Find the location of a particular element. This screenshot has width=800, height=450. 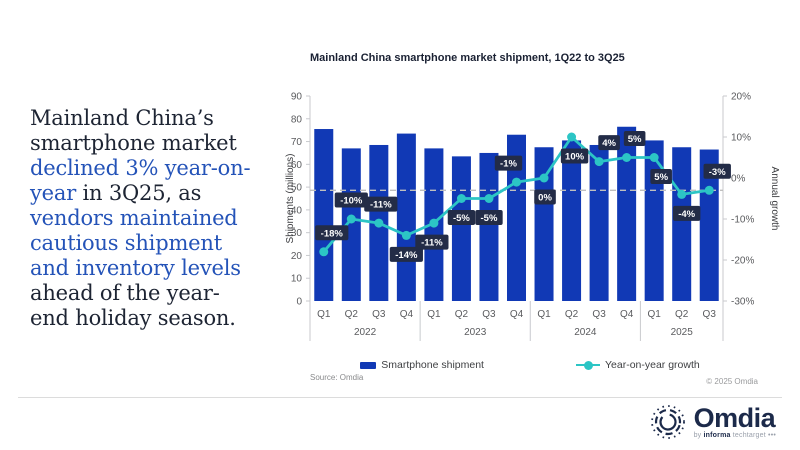

left-axis-tick-label: 30 is located at coordinates (297, 233).